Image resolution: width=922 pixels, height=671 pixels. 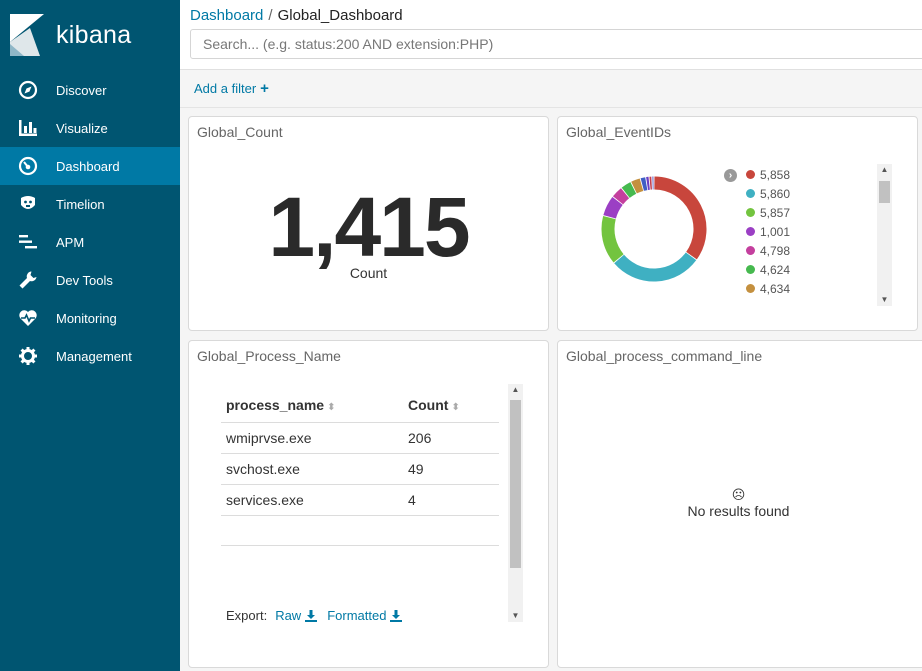 I want to click on legend-label: 4,634, so click(x=775, y=288).